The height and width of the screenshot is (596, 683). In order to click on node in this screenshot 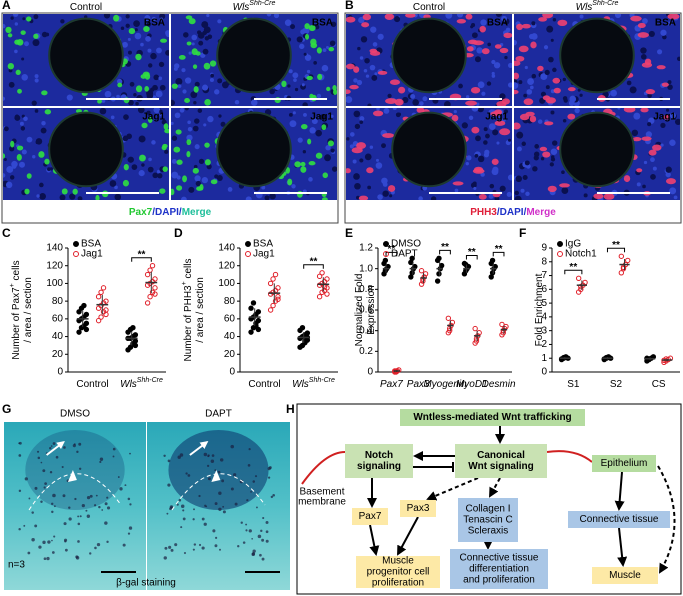, I will do `click(398, 572)`.